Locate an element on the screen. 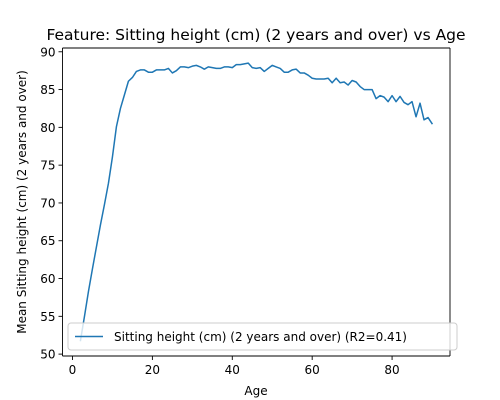 This screenshot has width=500, height=400. x-tick-label: 20 is located at coordinates (152, 370).